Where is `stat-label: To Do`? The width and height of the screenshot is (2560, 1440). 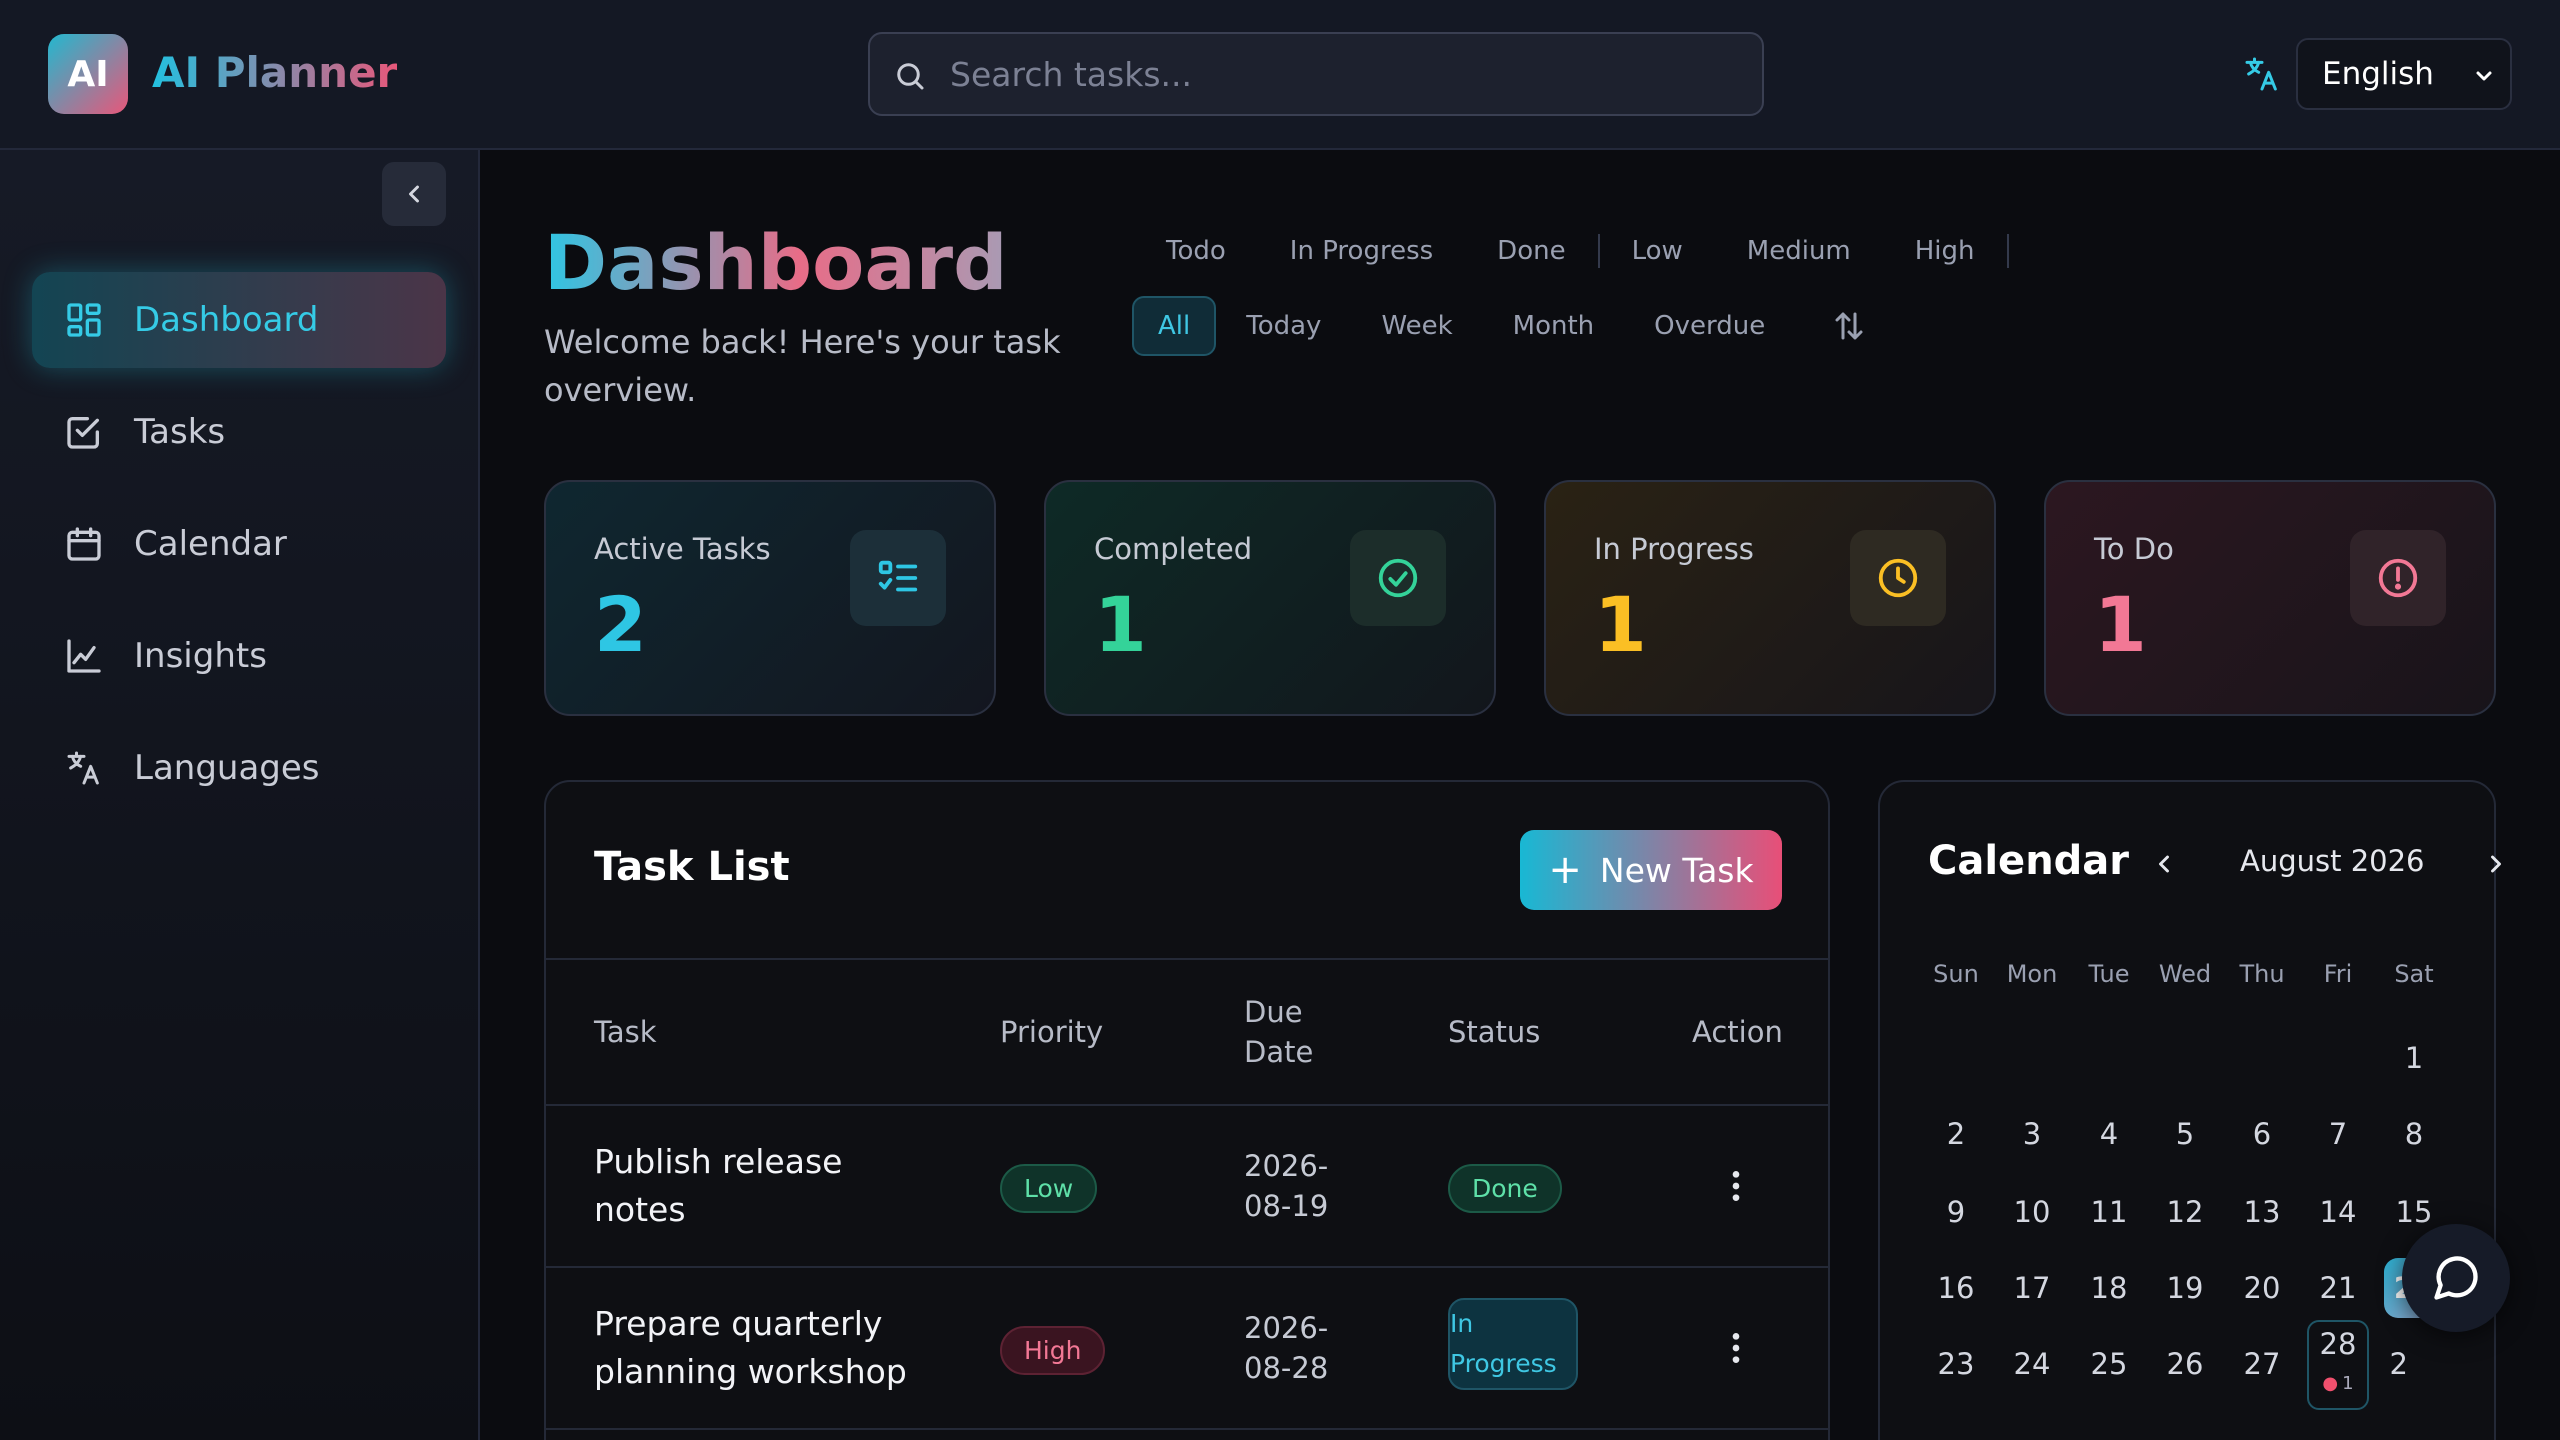 stat-label: To Do is located at coordinates (2134, 549).